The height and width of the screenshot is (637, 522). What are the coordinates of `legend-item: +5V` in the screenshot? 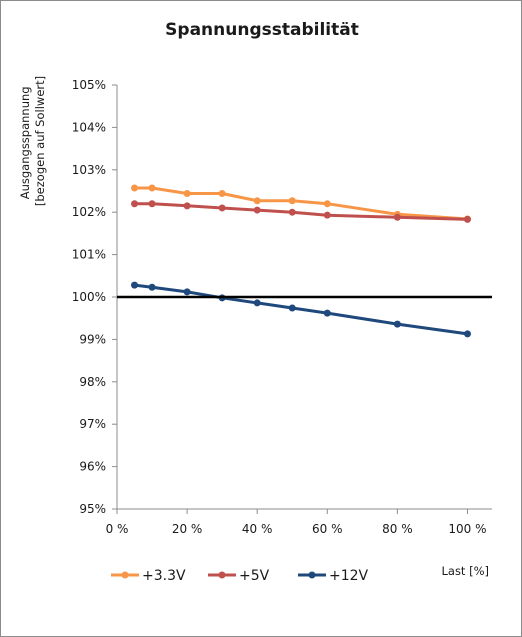 It's located at (239, 576).